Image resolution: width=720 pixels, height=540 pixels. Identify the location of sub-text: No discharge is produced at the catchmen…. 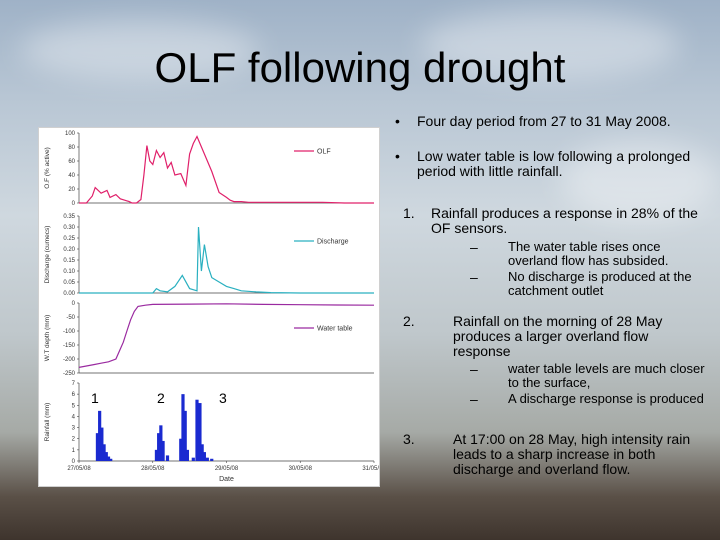
(600, 283).